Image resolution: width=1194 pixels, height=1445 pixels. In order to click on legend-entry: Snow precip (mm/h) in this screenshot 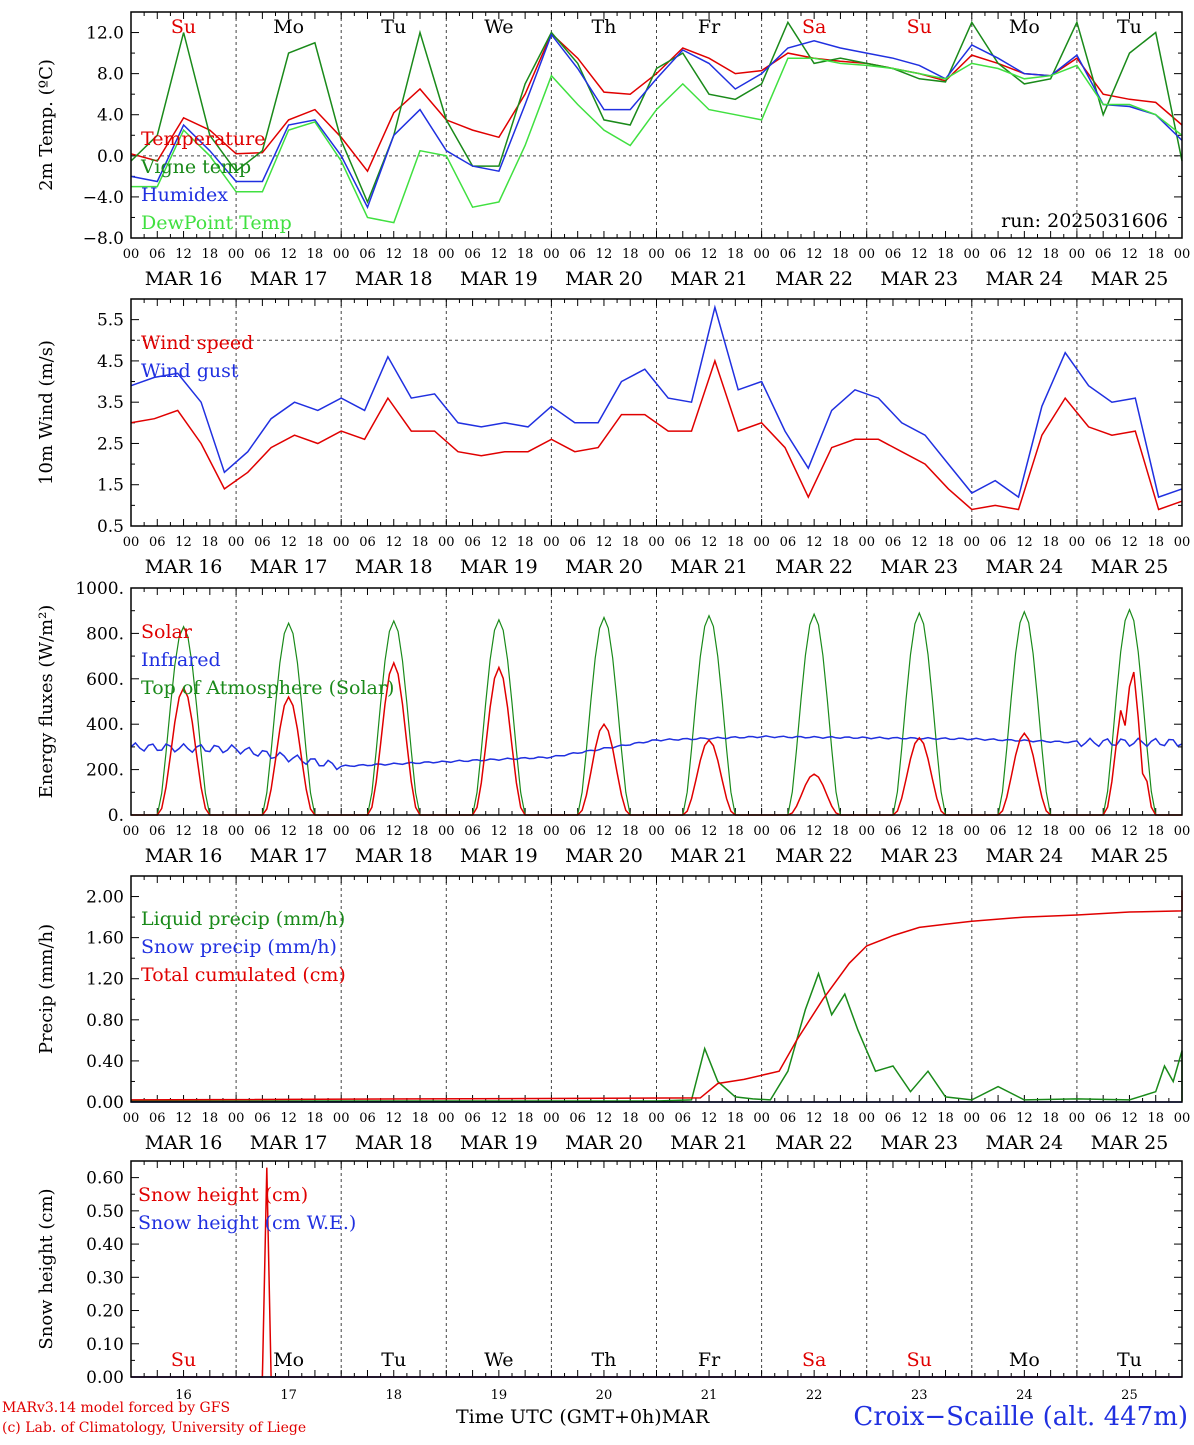, I will do `click(239, 947)`.